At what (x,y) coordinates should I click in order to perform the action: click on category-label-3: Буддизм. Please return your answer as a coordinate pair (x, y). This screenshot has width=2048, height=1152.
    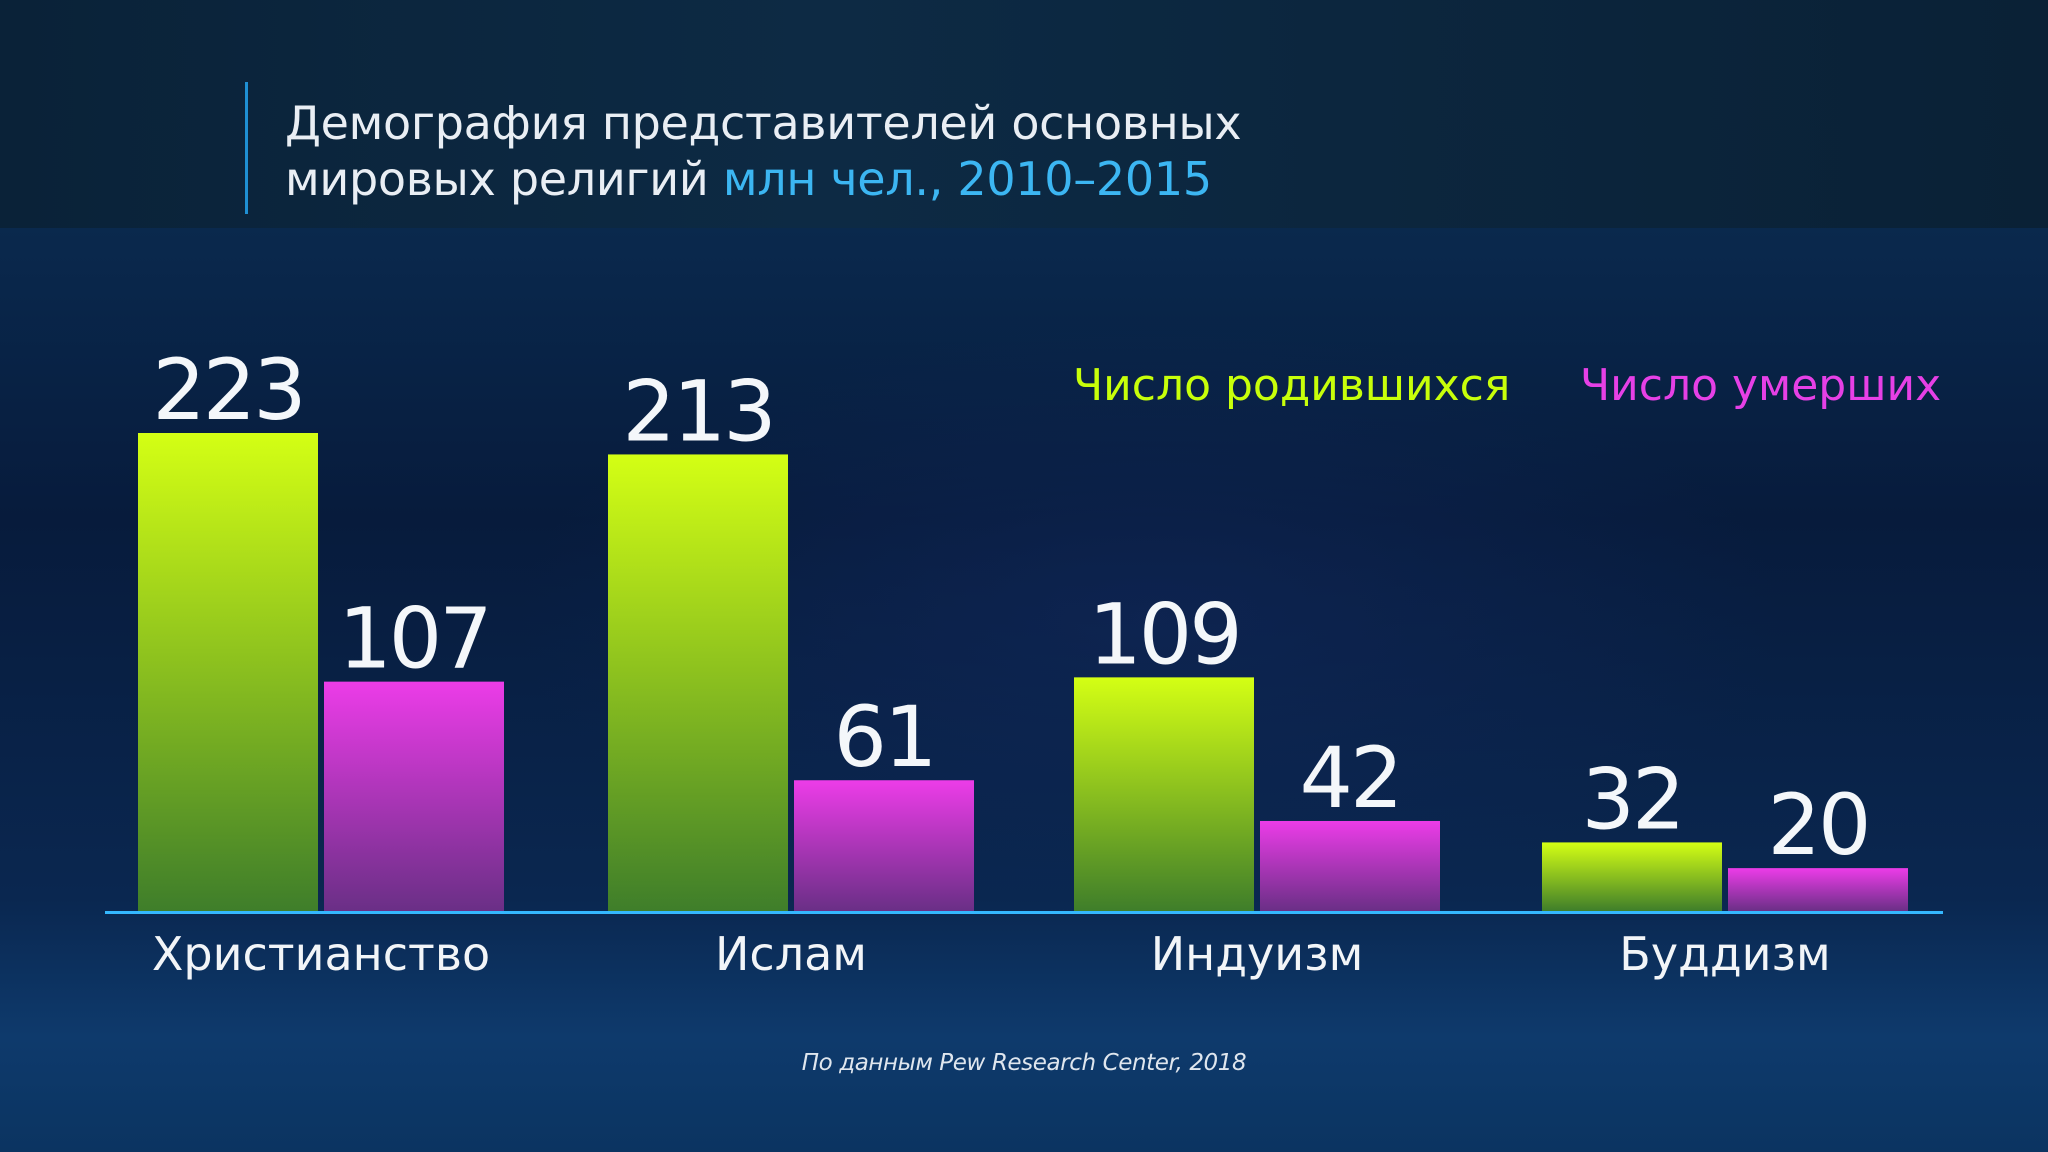
    Looking at the image, I should click on (1724, 954).